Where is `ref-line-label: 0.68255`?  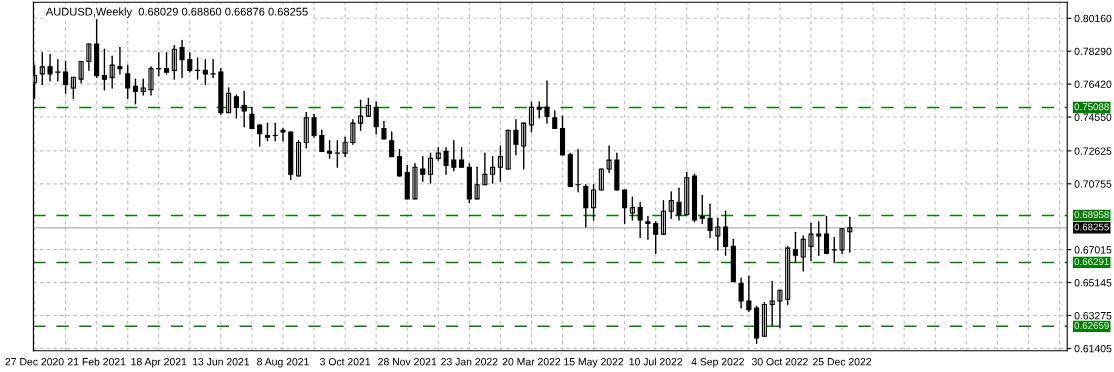
ref-line-label: 0.68255 is located at coordinates (1091, 227).